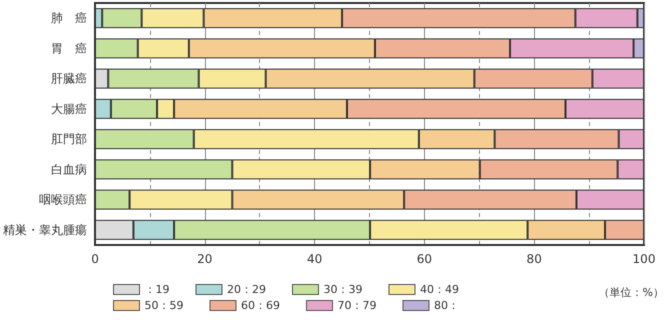 The image size is (666, 320). What do you see at coordinates (342, 289) in the screenshot?
I see `legend-label: 30：39` at bounding box center [342, 289].